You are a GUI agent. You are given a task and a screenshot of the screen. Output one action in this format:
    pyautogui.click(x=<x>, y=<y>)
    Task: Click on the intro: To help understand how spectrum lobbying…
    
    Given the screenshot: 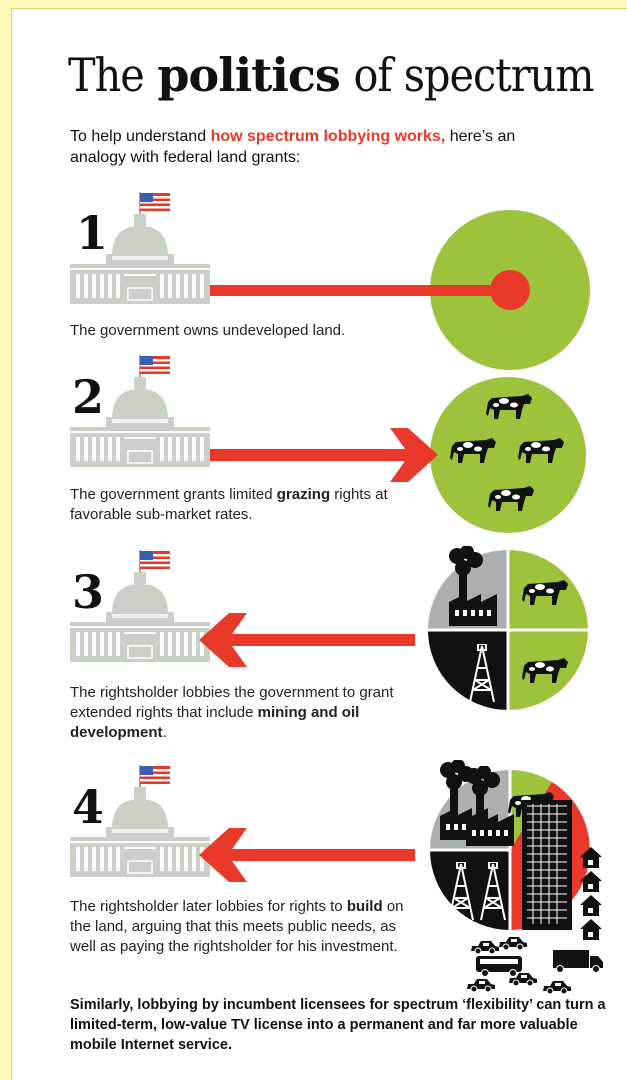 What is the action you would take?
    pyautogui.click(x=300, y=147)
    